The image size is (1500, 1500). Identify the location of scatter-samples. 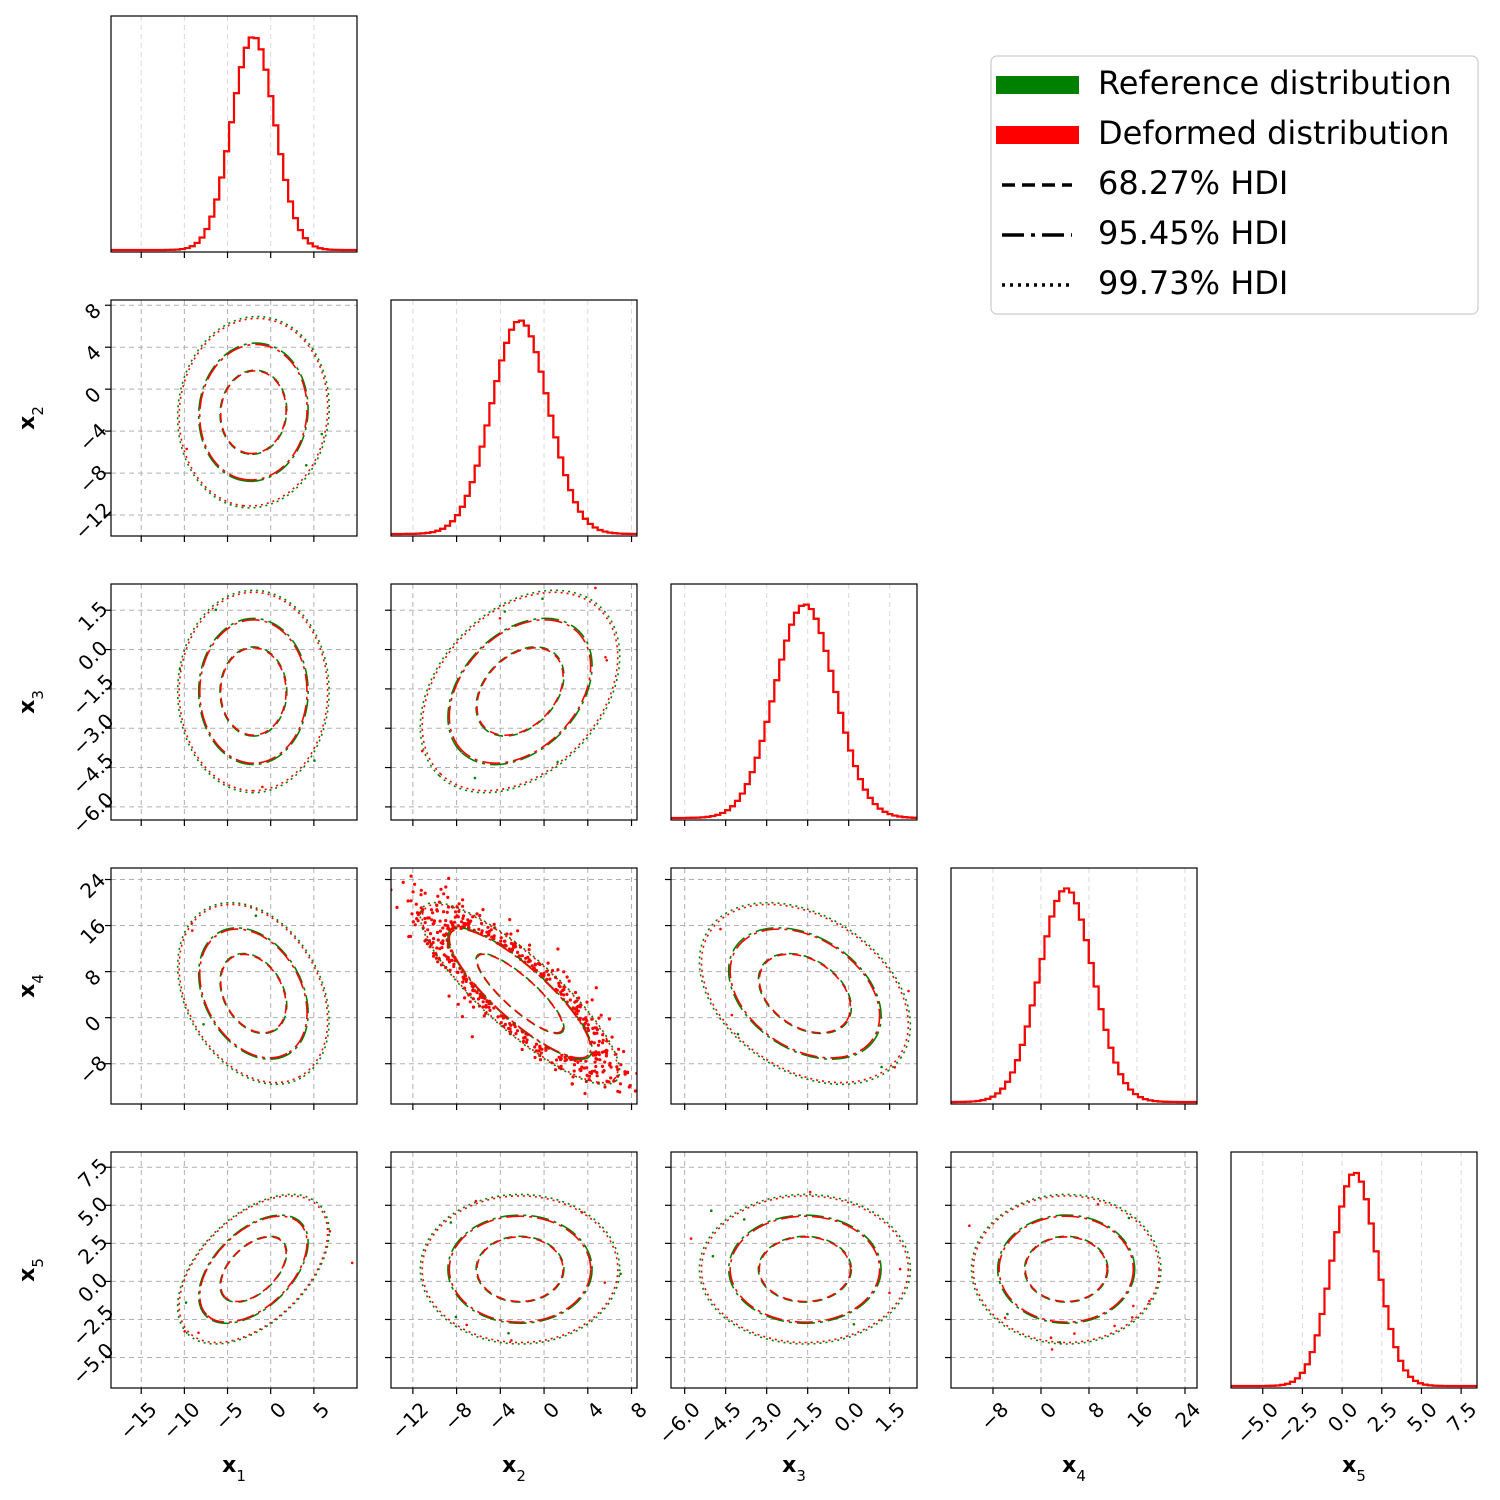
(514, 683).